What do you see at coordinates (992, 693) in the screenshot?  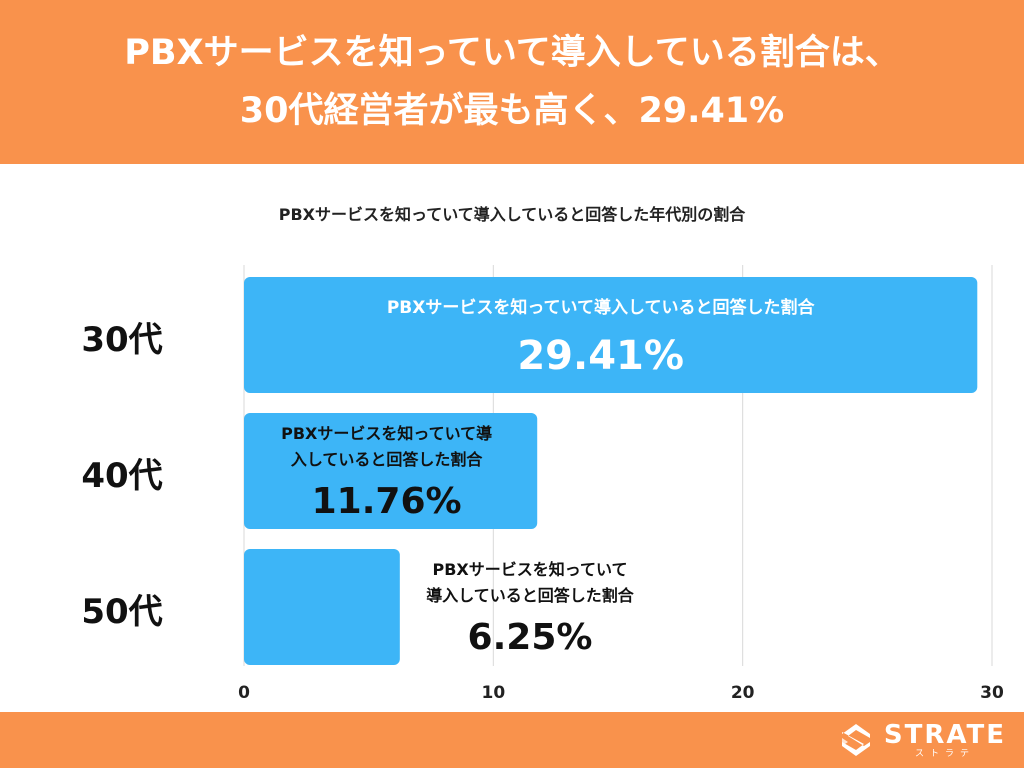 I see `x-tick-label-30: 30` at bounding box center [992, 693].